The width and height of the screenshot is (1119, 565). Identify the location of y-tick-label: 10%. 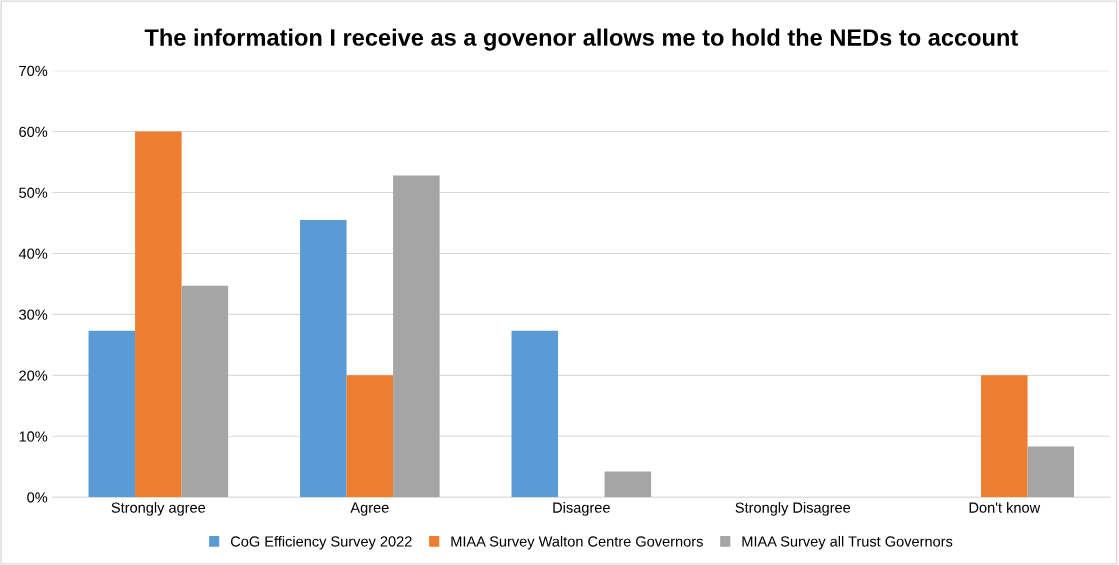
(33, 436).